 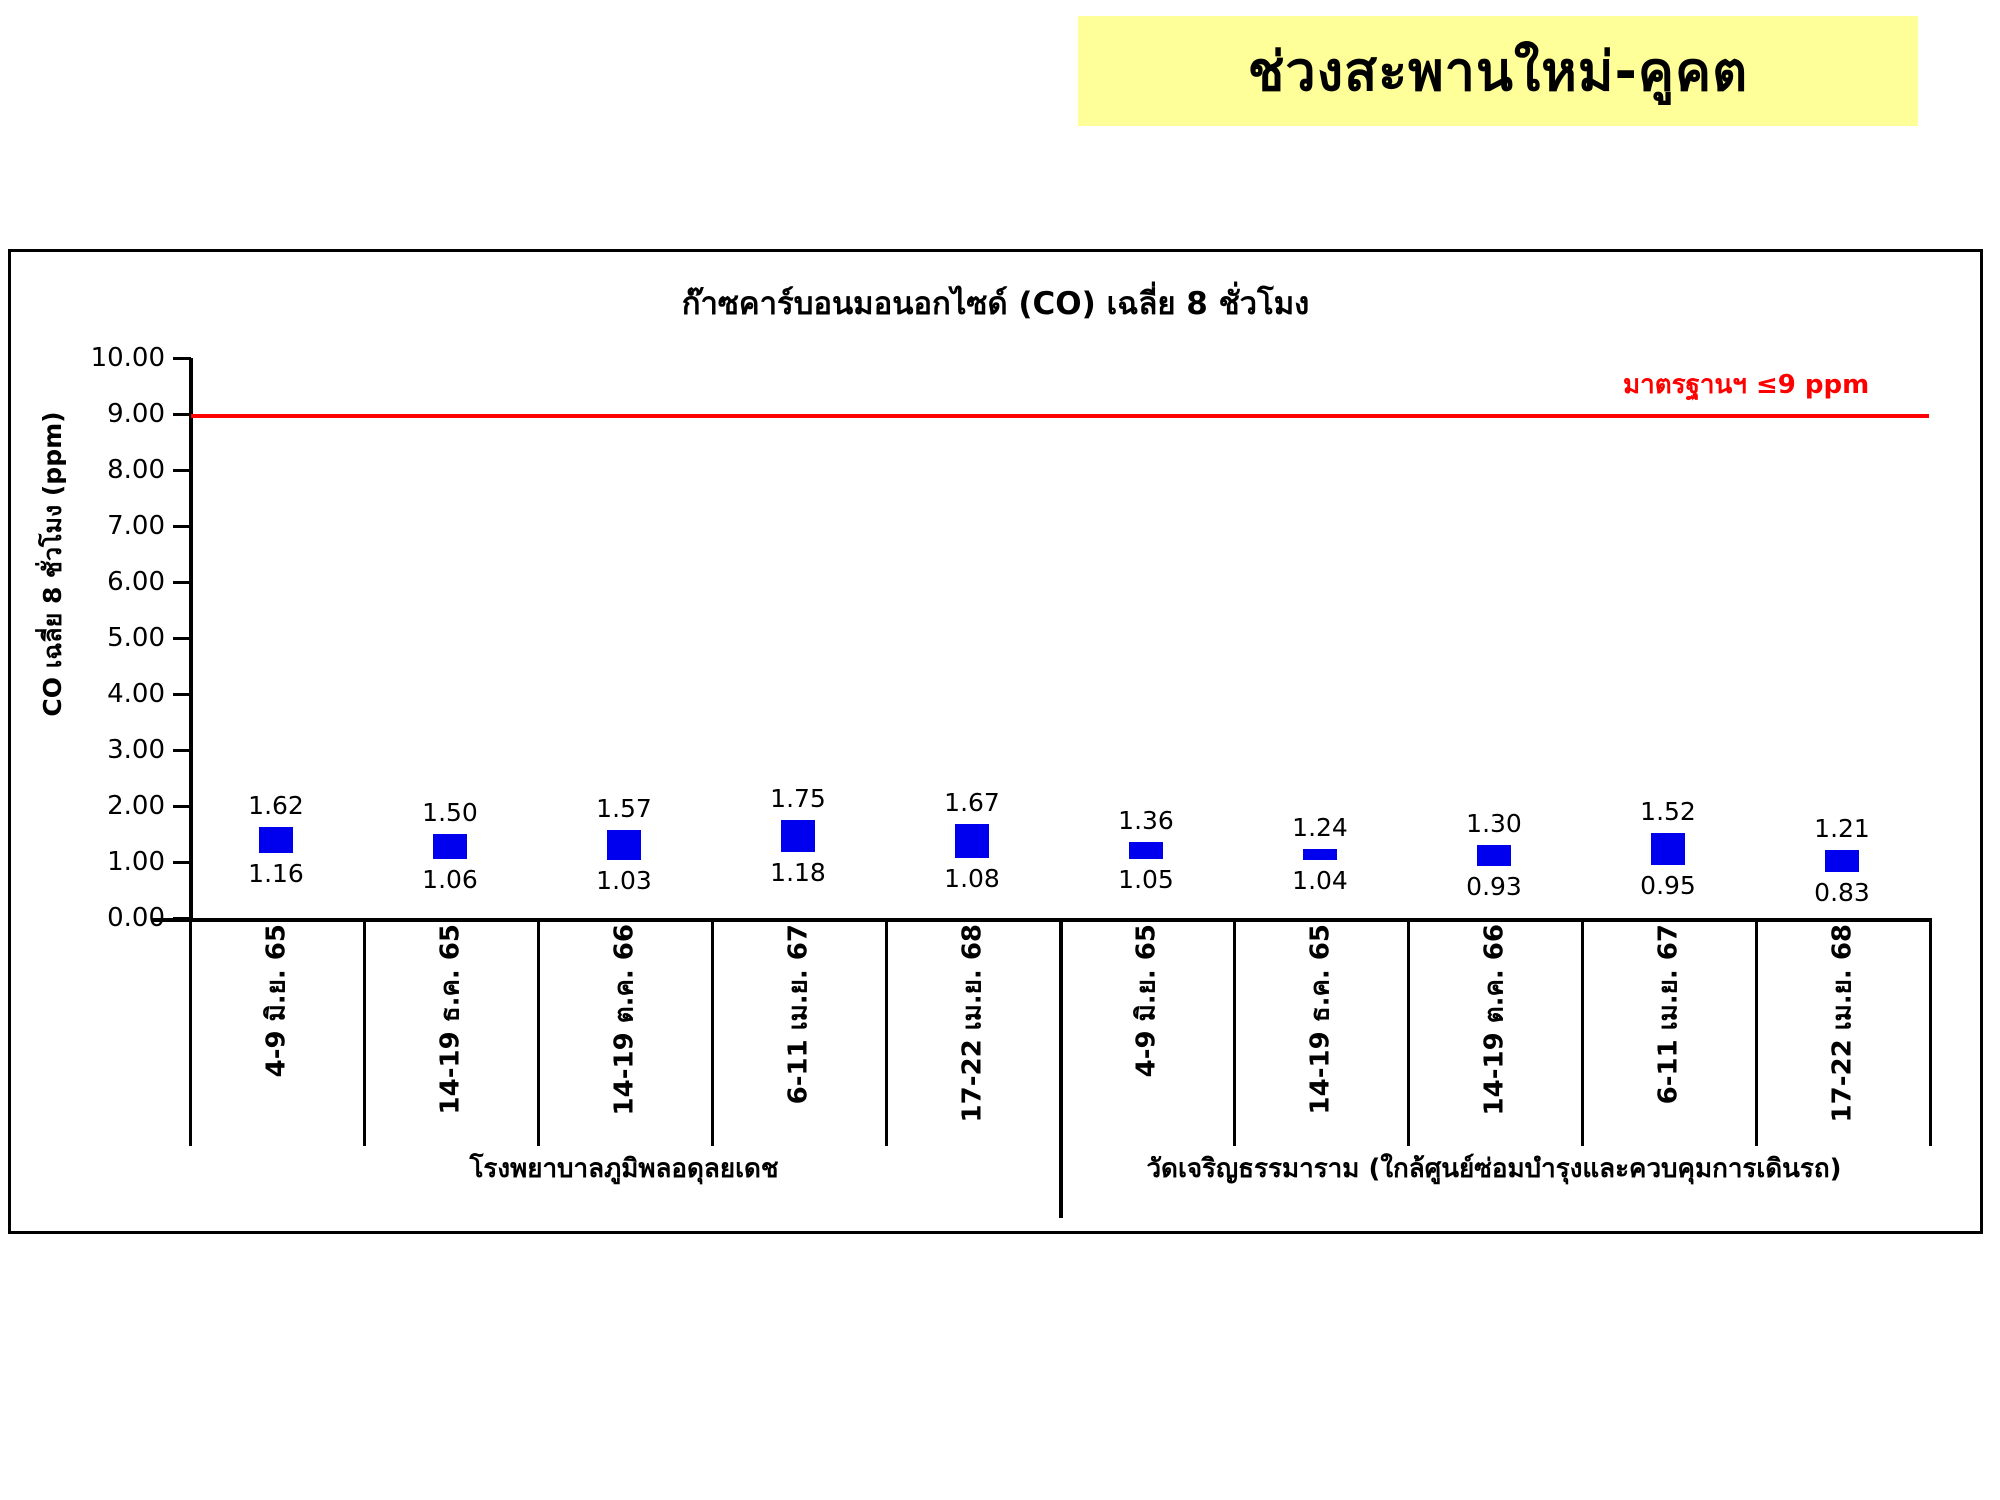 I want to click on data-value-min: 0.95, so click(x=1668, y=885).